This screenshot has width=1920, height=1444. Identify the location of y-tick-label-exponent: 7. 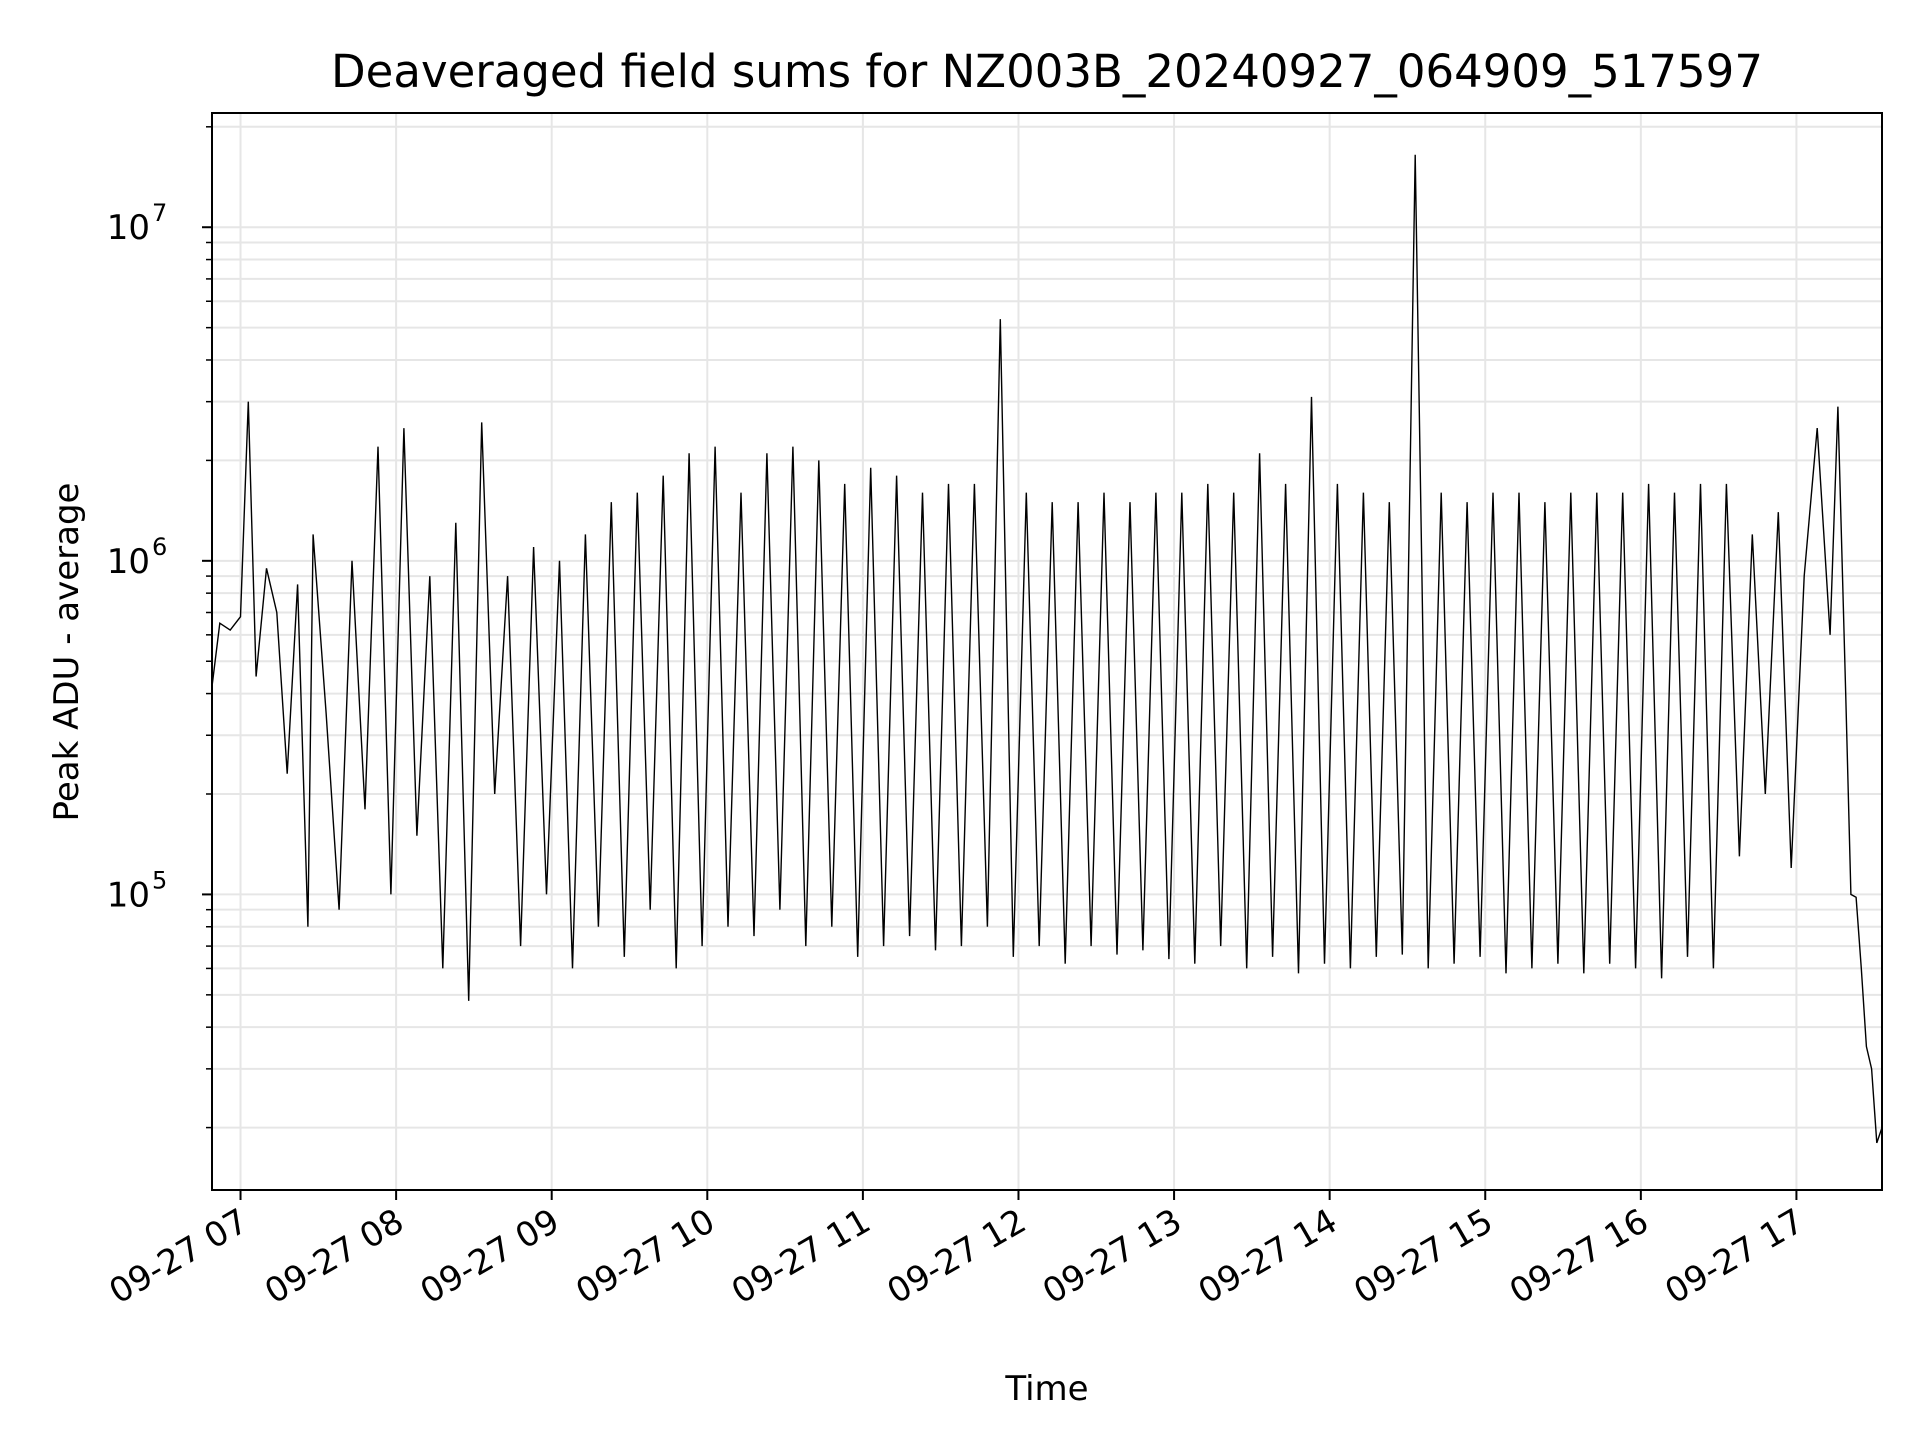
(159, 213).